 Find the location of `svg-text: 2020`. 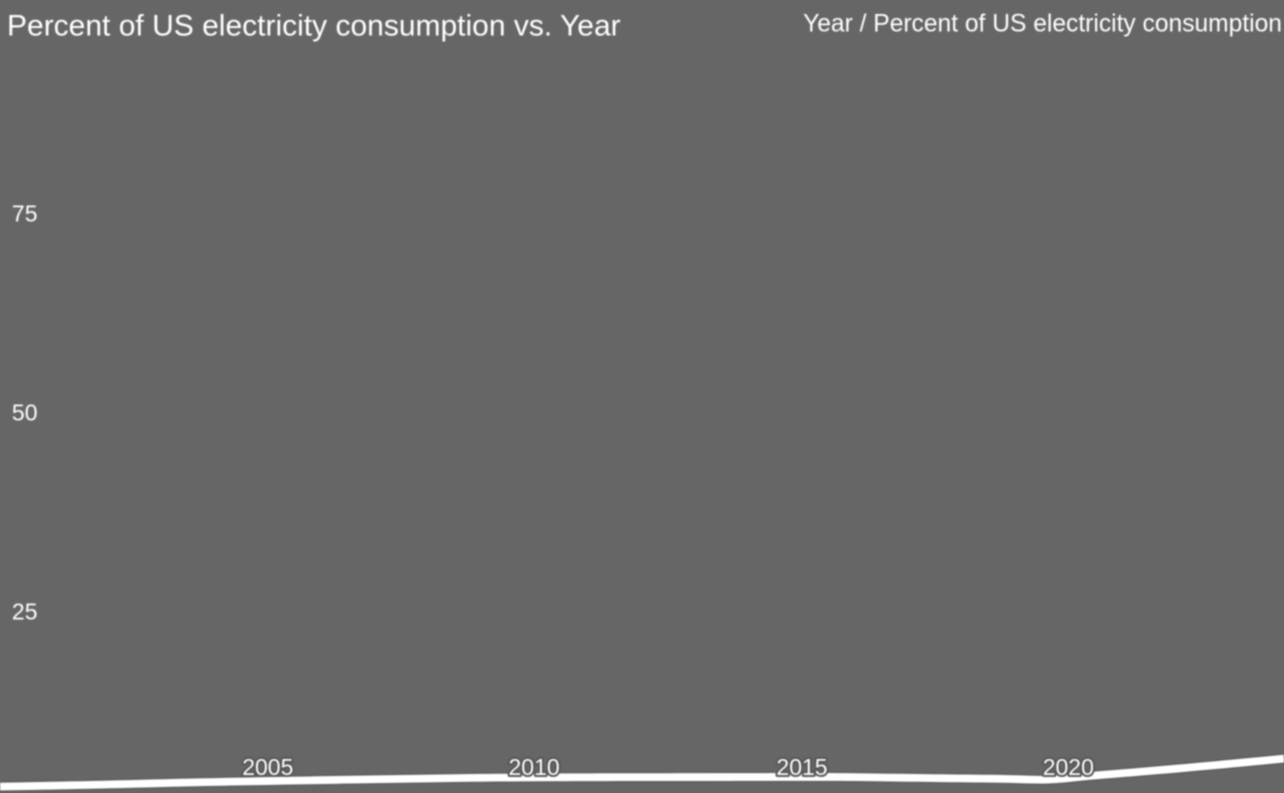

svg-text: 2020 is located at coordinates (1068, 767).